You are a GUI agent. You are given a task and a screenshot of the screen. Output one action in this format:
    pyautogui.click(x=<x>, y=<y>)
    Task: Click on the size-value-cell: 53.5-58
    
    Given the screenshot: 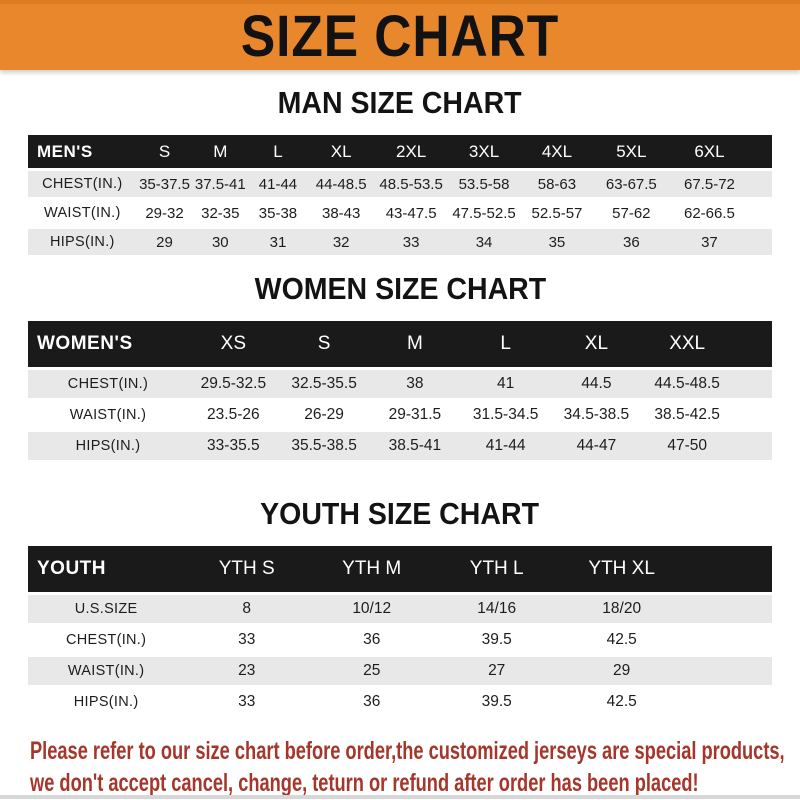 What is the action you would take?
    pyautogui.click(x=484, y=184)
    